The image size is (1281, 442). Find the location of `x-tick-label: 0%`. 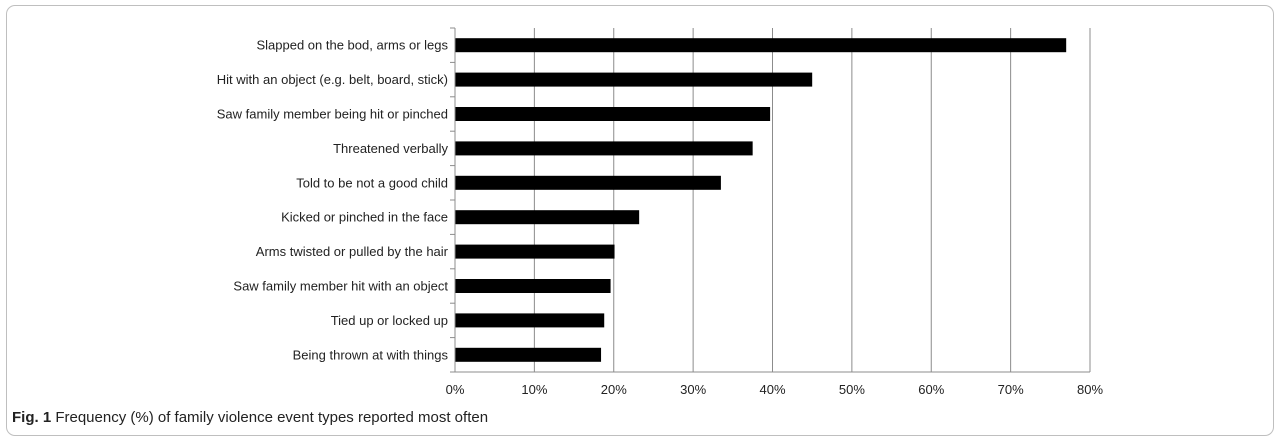

x-tick-label: 0% is located at coordinates (455, 389).